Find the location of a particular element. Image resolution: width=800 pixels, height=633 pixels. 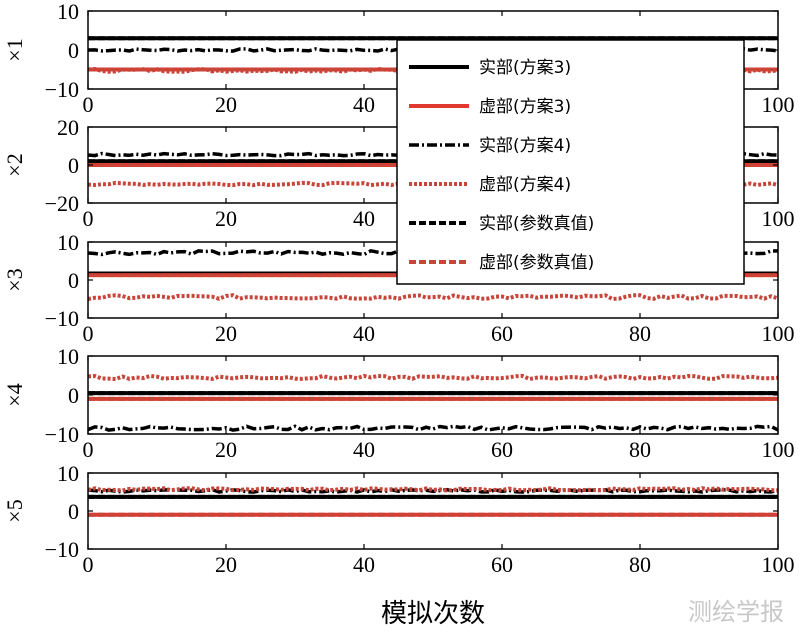

y-axis-label: ×5 is located at coordinates (14, 510).